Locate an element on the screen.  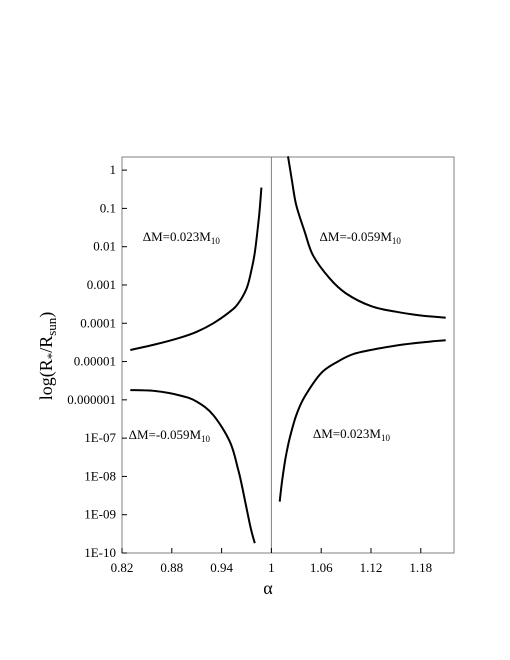
x-axis-label: α is located at coordinates (268, 588).